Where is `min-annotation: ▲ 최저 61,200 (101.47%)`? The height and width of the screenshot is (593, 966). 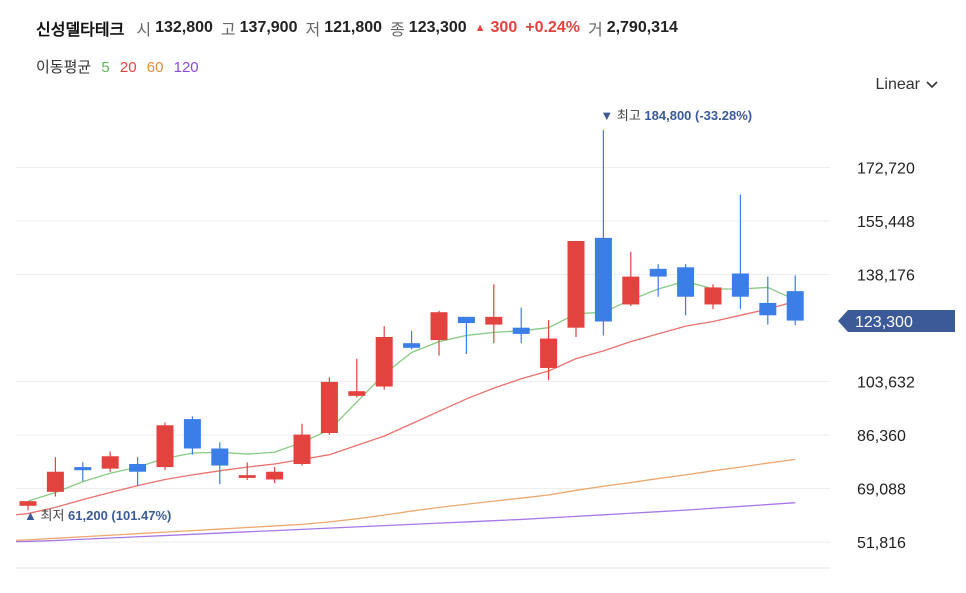 min-annotation: ▲ 최저 61,200 (101.47%) is located at coordinates (97, 515).